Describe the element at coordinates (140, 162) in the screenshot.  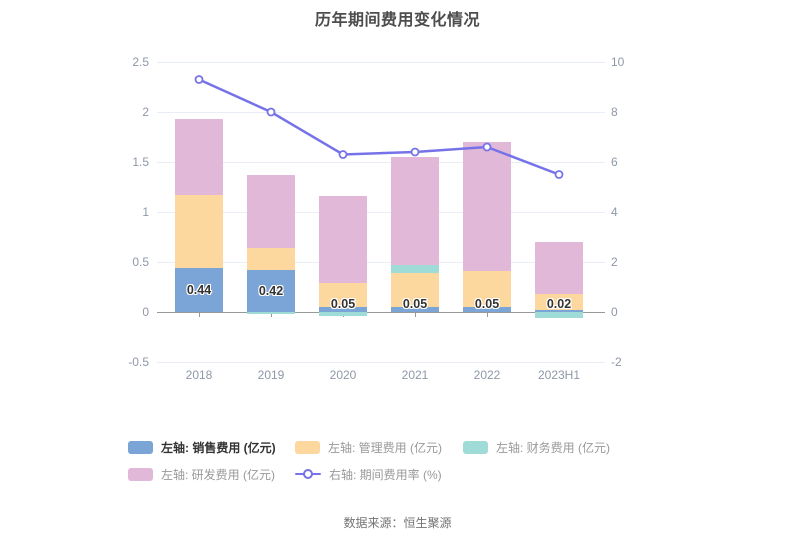
I see `y-axis-left-label: 1.5` at that location.